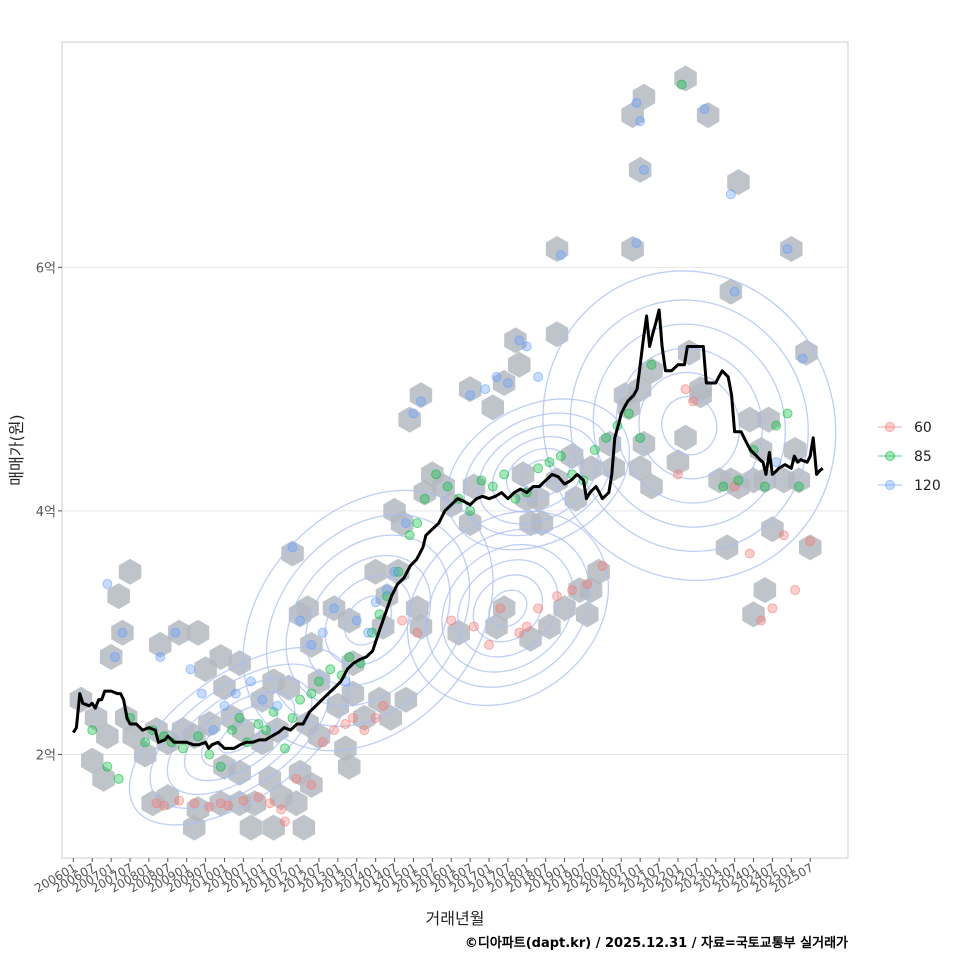 This screenshot has height=960, width=960. I want to click on legend-label-60: 60, so click(923, 428).